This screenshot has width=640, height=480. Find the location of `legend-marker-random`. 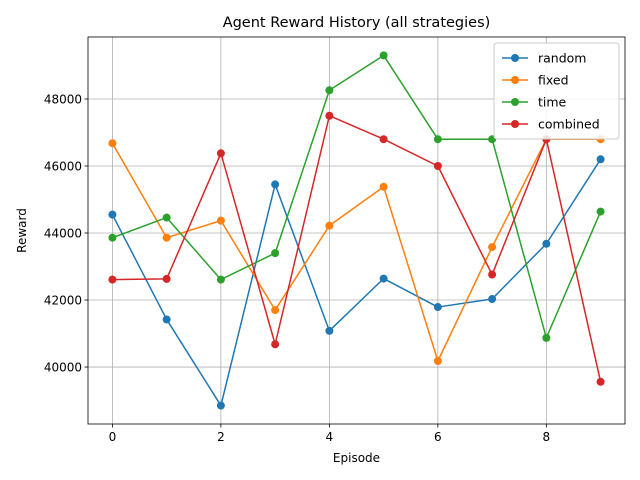

legend-marker-random is located at coordinates (515, 58).